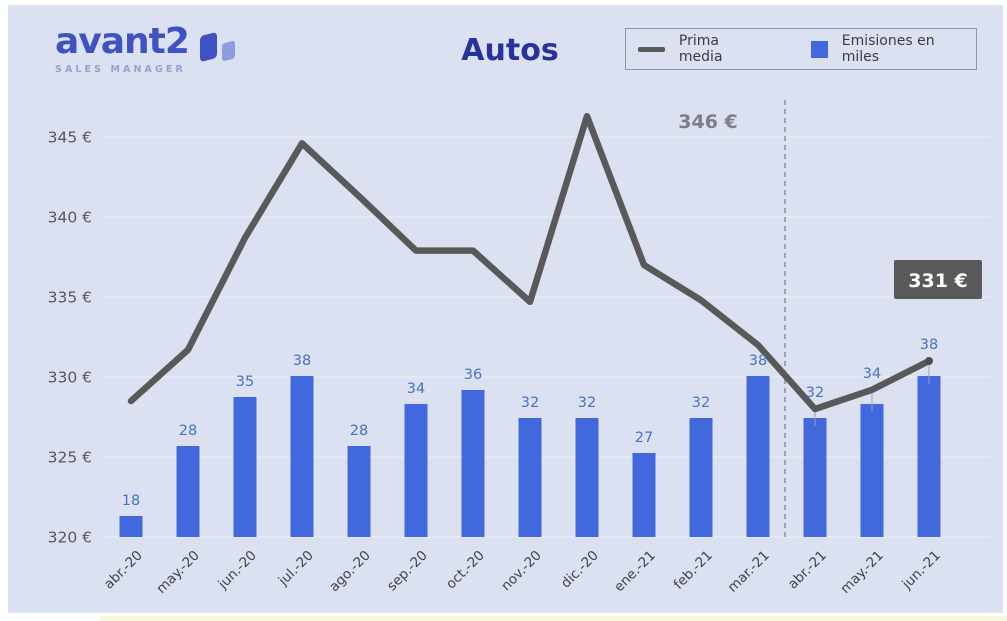 Image resolution: width=1007 pixels, height=621 pixels. Describe the element at coordinates (580, 570) in the screenshot. I see `x-axis-tick-label: dic.-20` at that location.